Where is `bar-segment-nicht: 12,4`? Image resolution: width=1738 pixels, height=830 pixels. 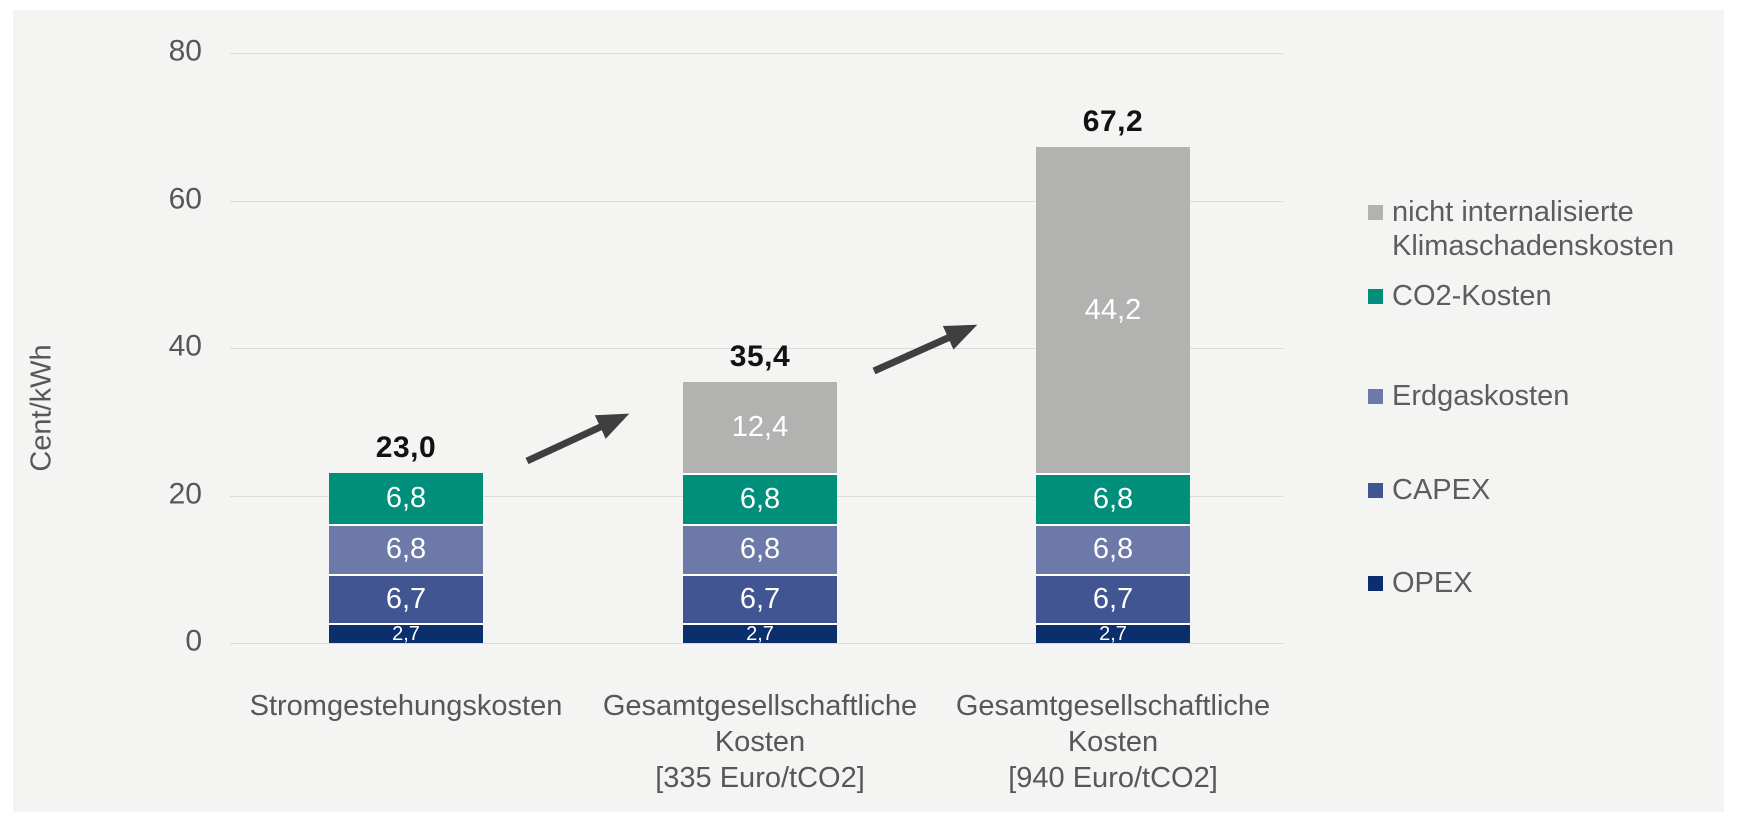
bar-segment-nicht: 12,4 is located at coordinates (760, 427).